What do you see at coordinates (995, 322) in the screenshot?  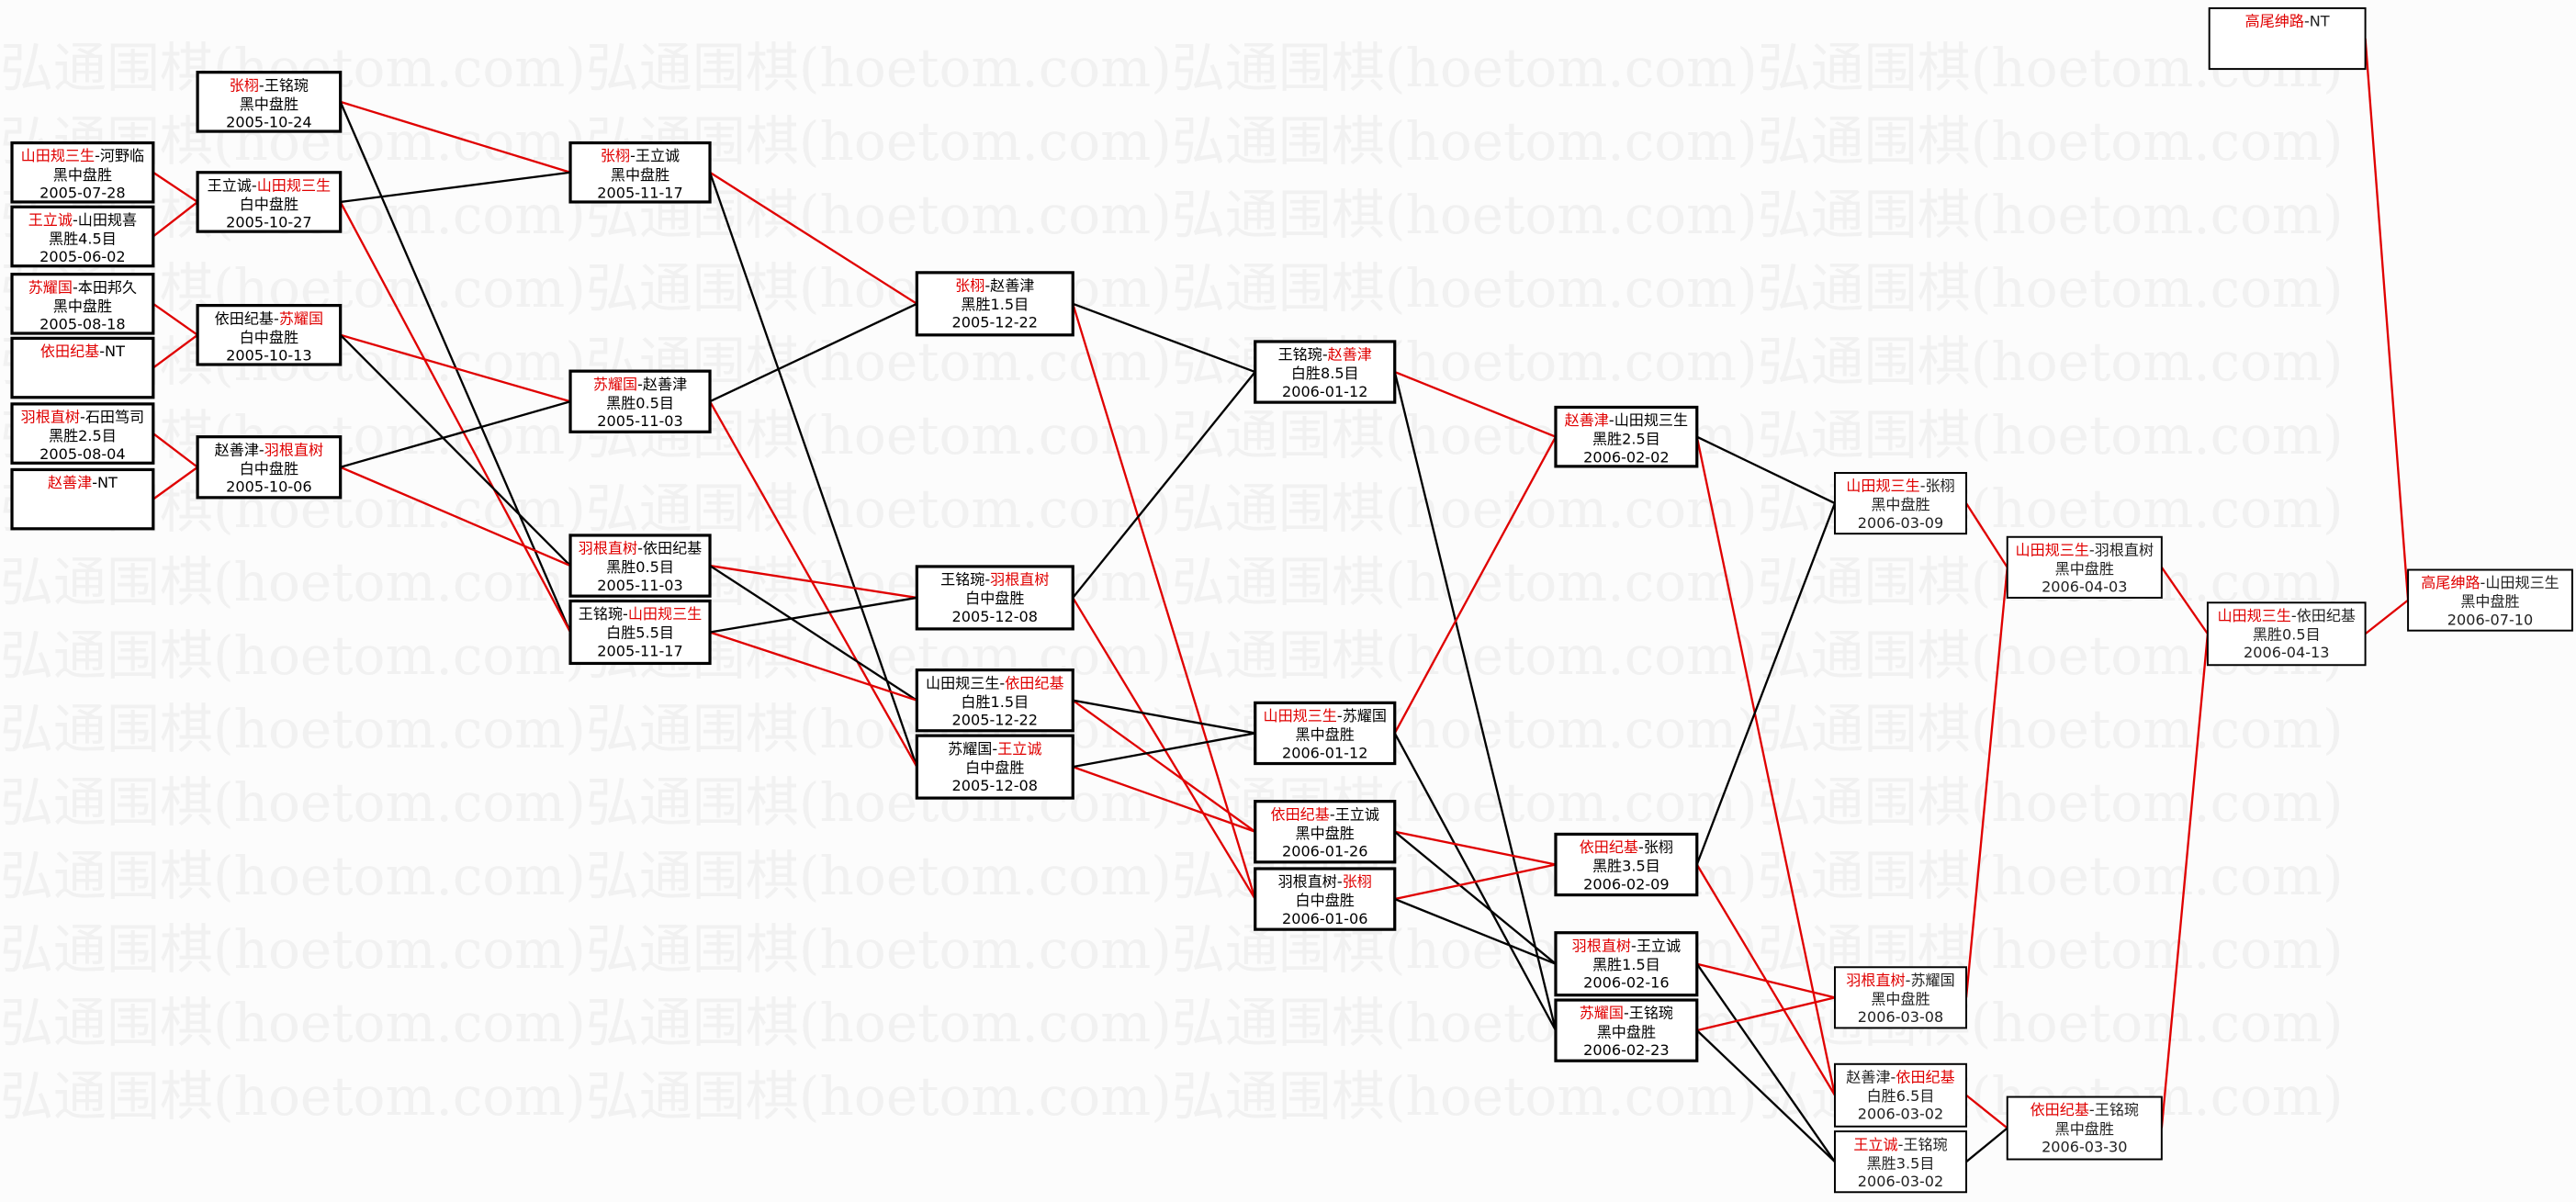 I see `game-date: 2005-12-22` at bounding box center [995, 322].